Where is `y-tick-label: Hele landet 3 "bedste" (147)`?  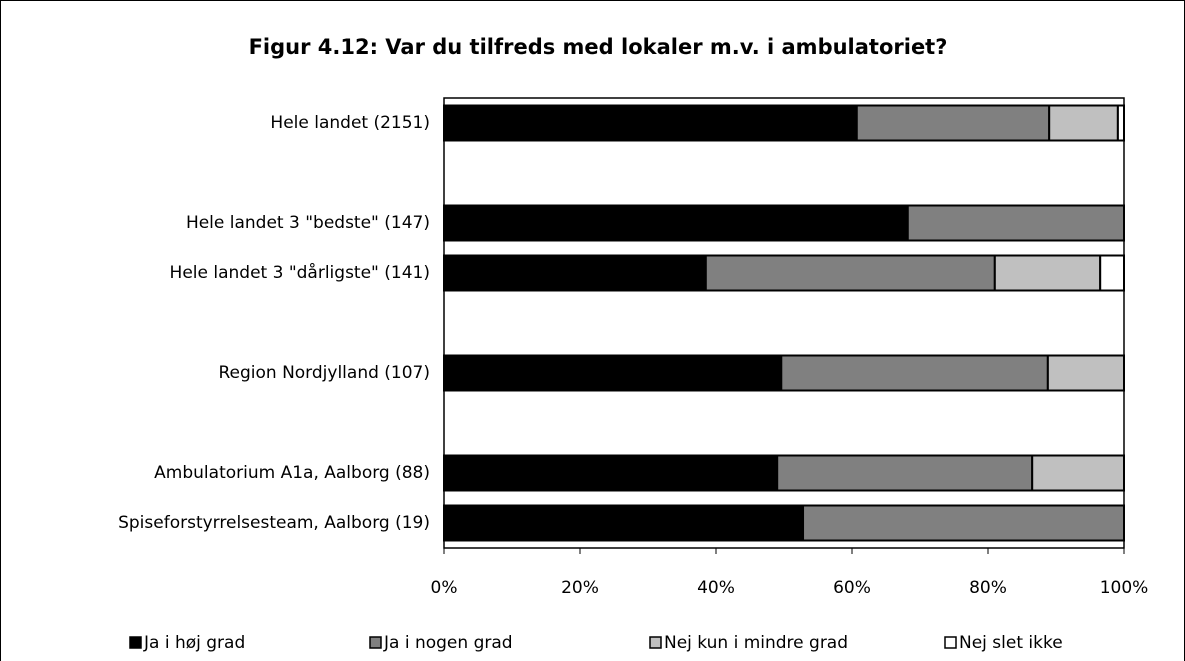
y-tick-label: Hele landet 3 "bedste" (147) is located at coordinates (308, 223).